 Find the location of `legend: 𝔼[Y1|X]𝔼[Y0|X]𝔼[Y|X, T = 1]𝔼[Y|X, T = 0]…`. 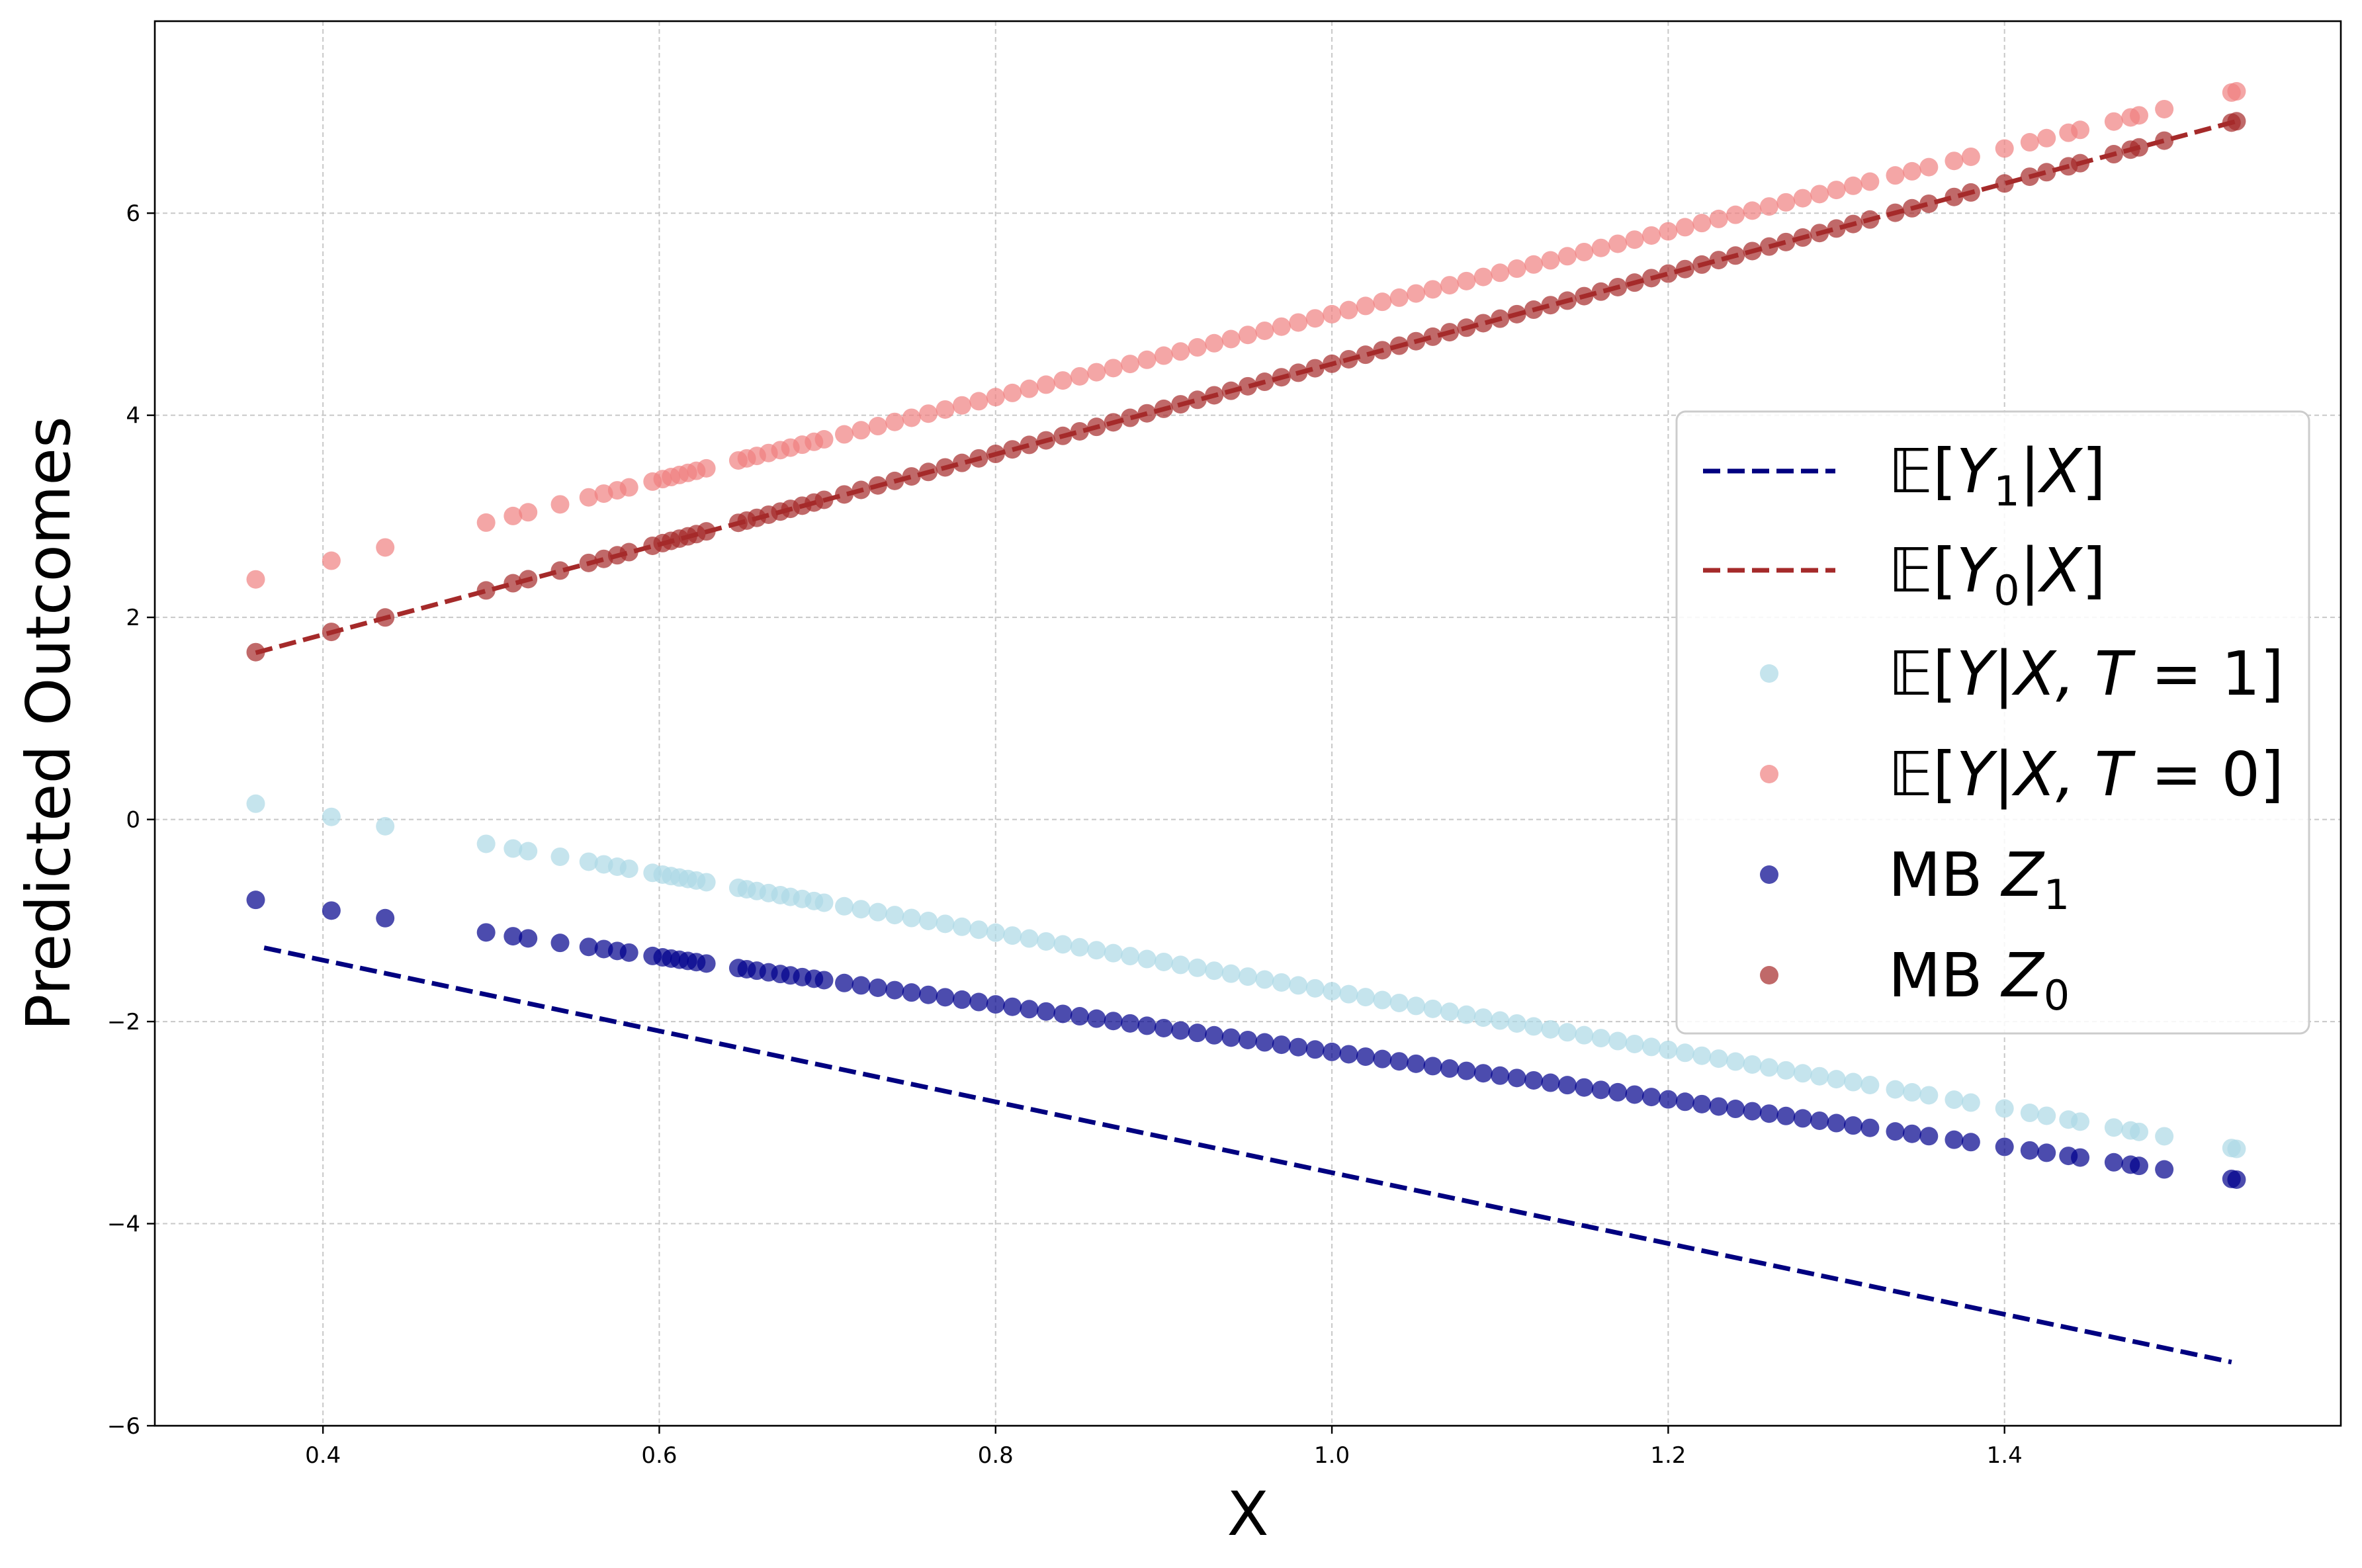

legend: 𝔼[Y1|X]𝔼[Y0|X]𝔼[Y|X, T = 1]𝔼[Y|X, T = 0]… is located at coordinates (1992, 723).